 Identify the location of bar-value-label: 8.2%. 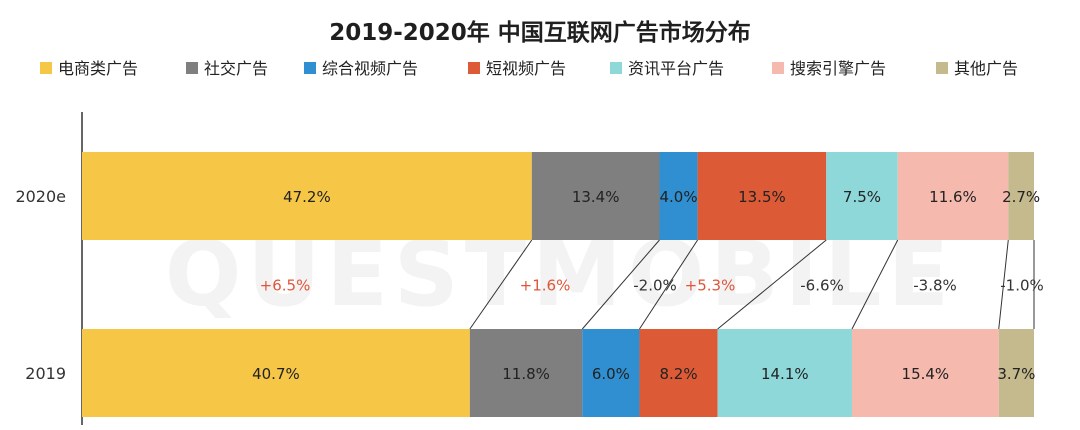
(678, 374).